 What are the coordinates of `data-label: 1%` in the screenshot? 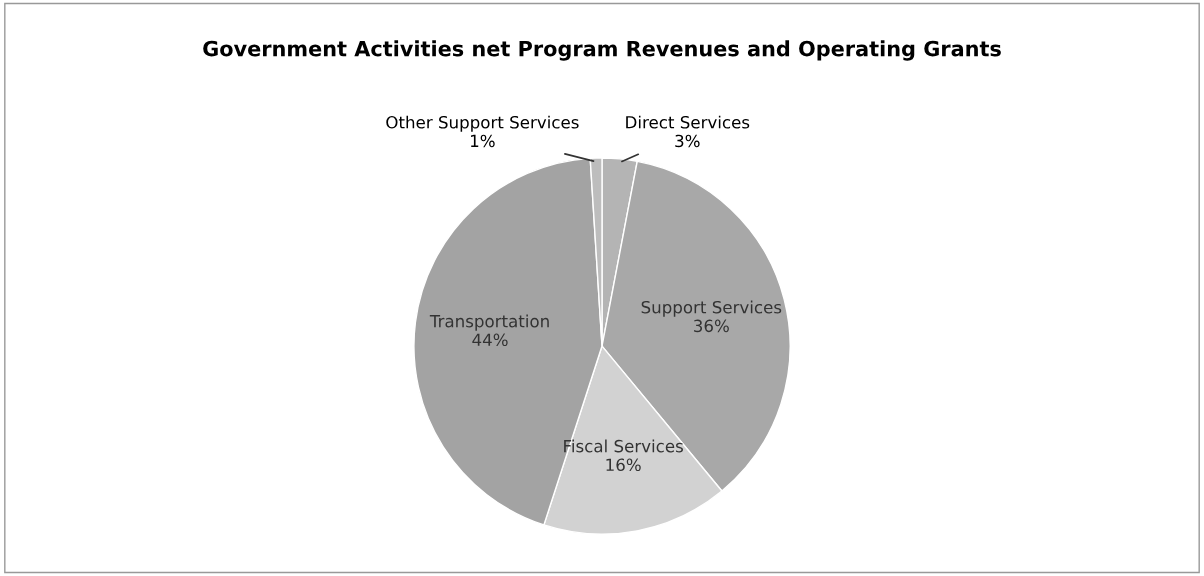 It's located at (483, 141).